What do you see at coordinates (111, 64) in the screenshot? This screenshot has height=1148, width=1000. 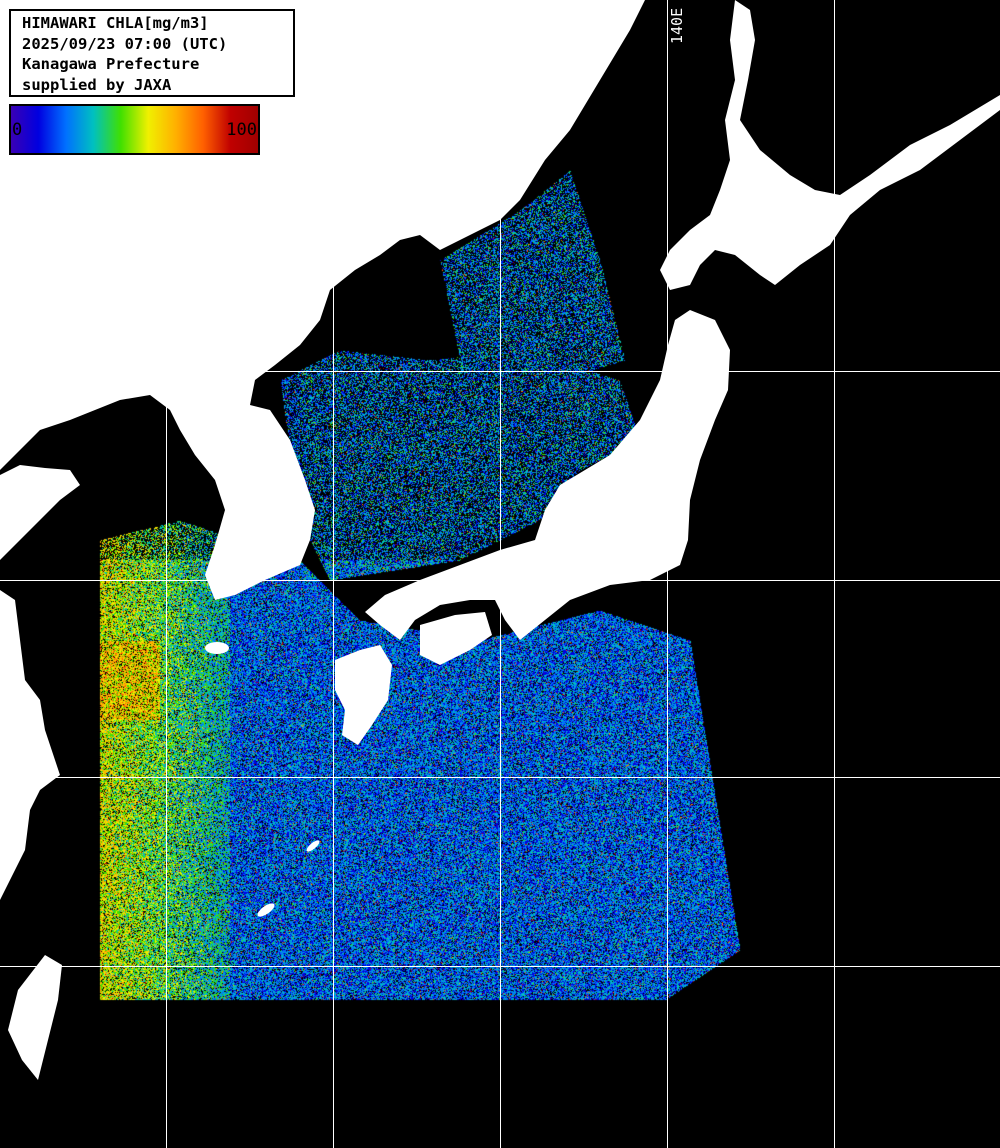 I see `title-region: Kanagawa Prefecture` at bounding box center [111, 64].